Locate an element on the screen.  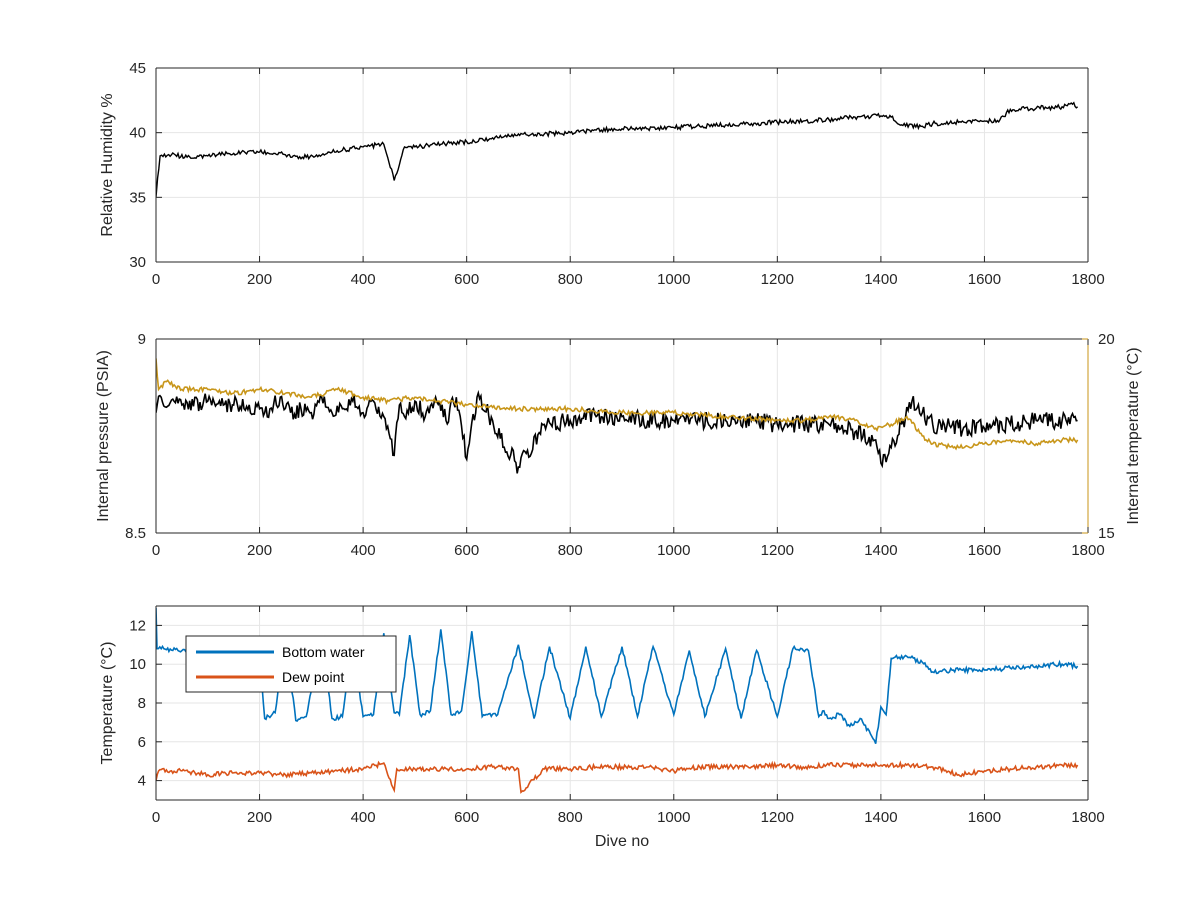
bottom-water-series-line is located at coordinates (617, 675).